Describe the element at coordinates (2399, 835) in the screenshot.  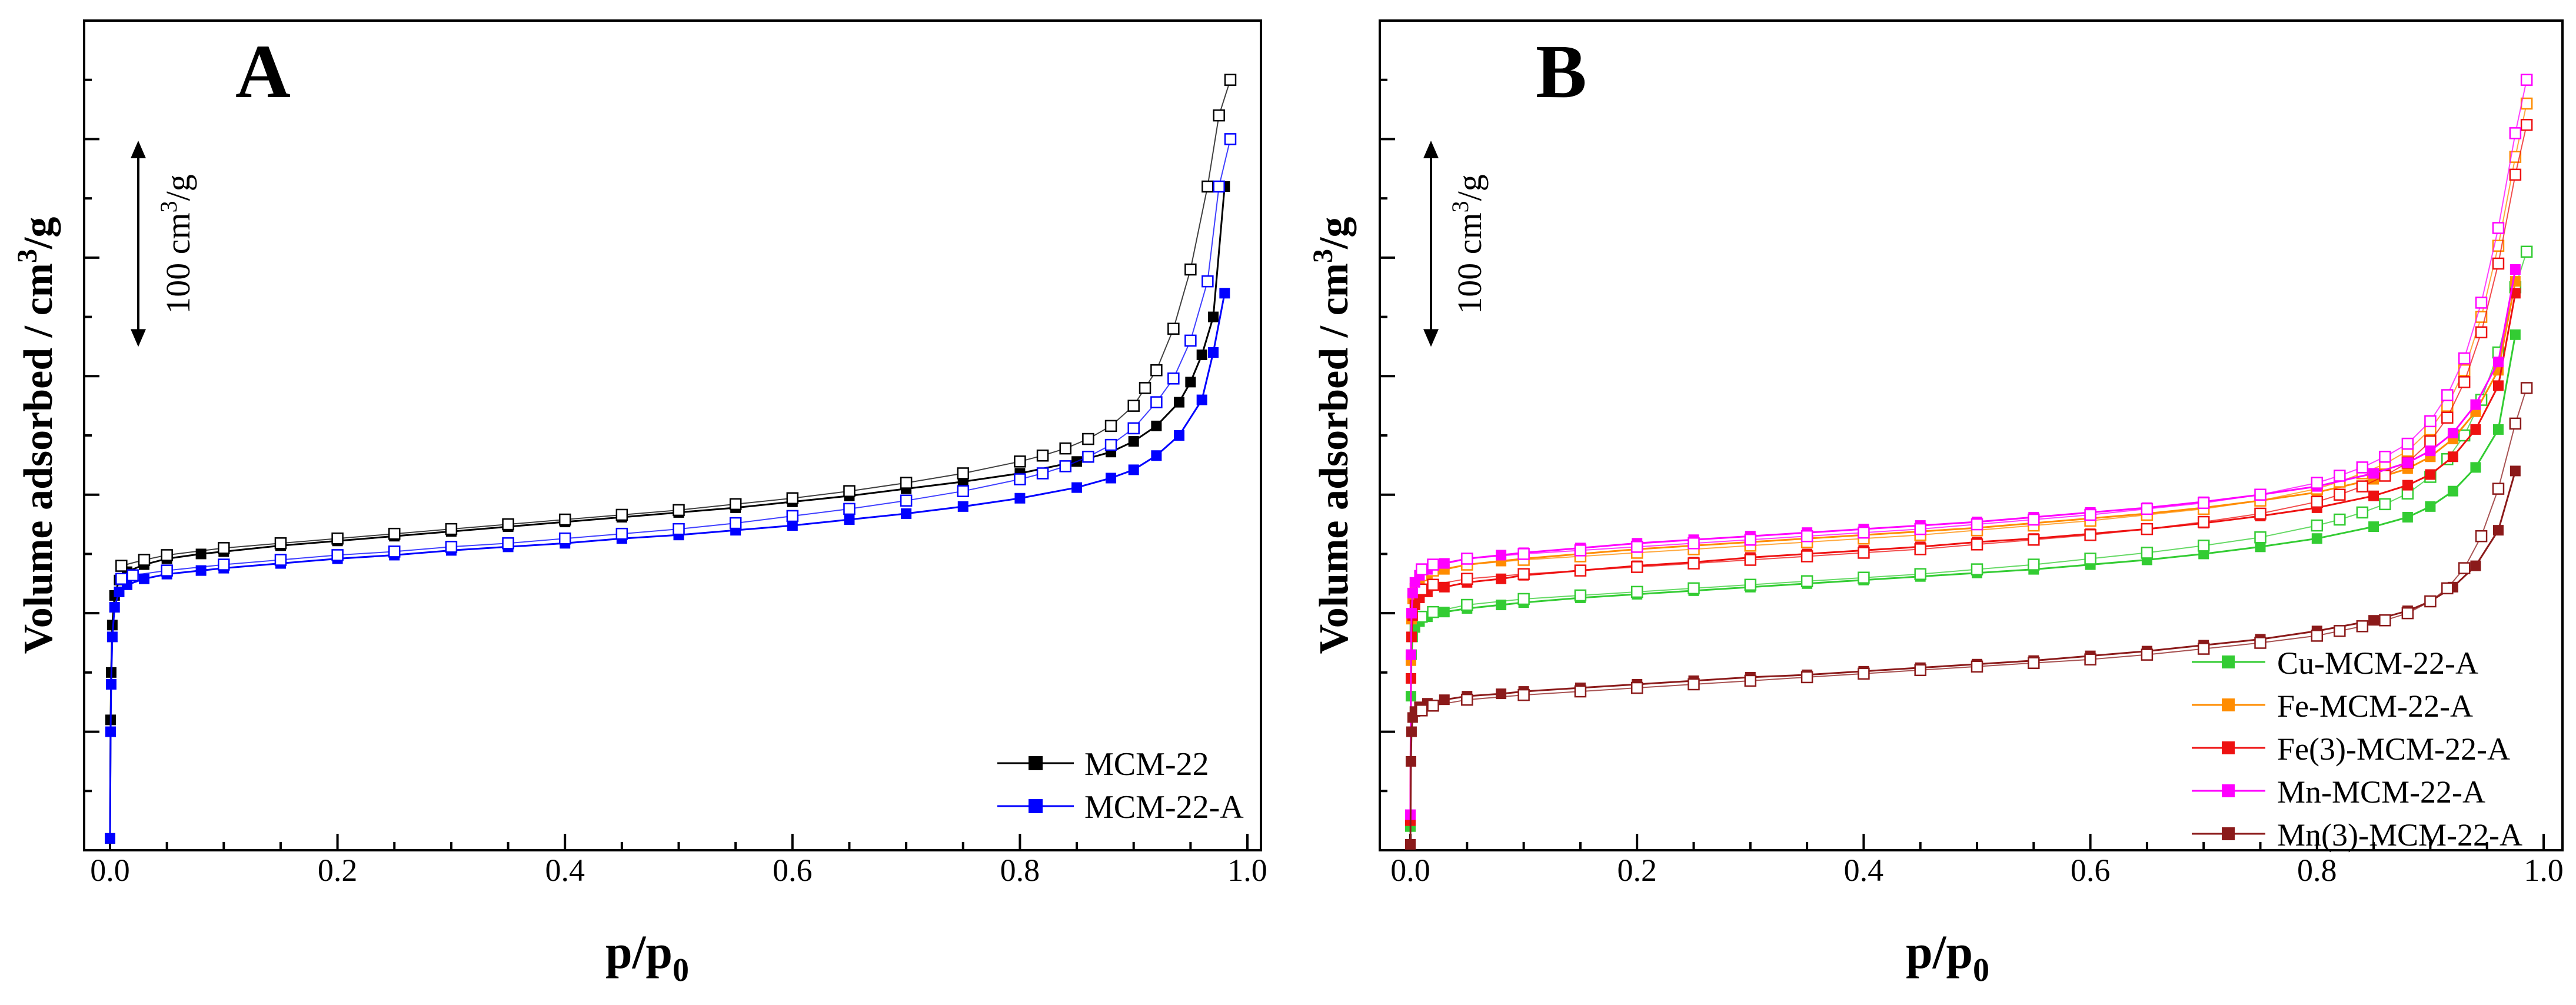
I see `svg-text: Mn(3)-MCM-22-A` at that location.